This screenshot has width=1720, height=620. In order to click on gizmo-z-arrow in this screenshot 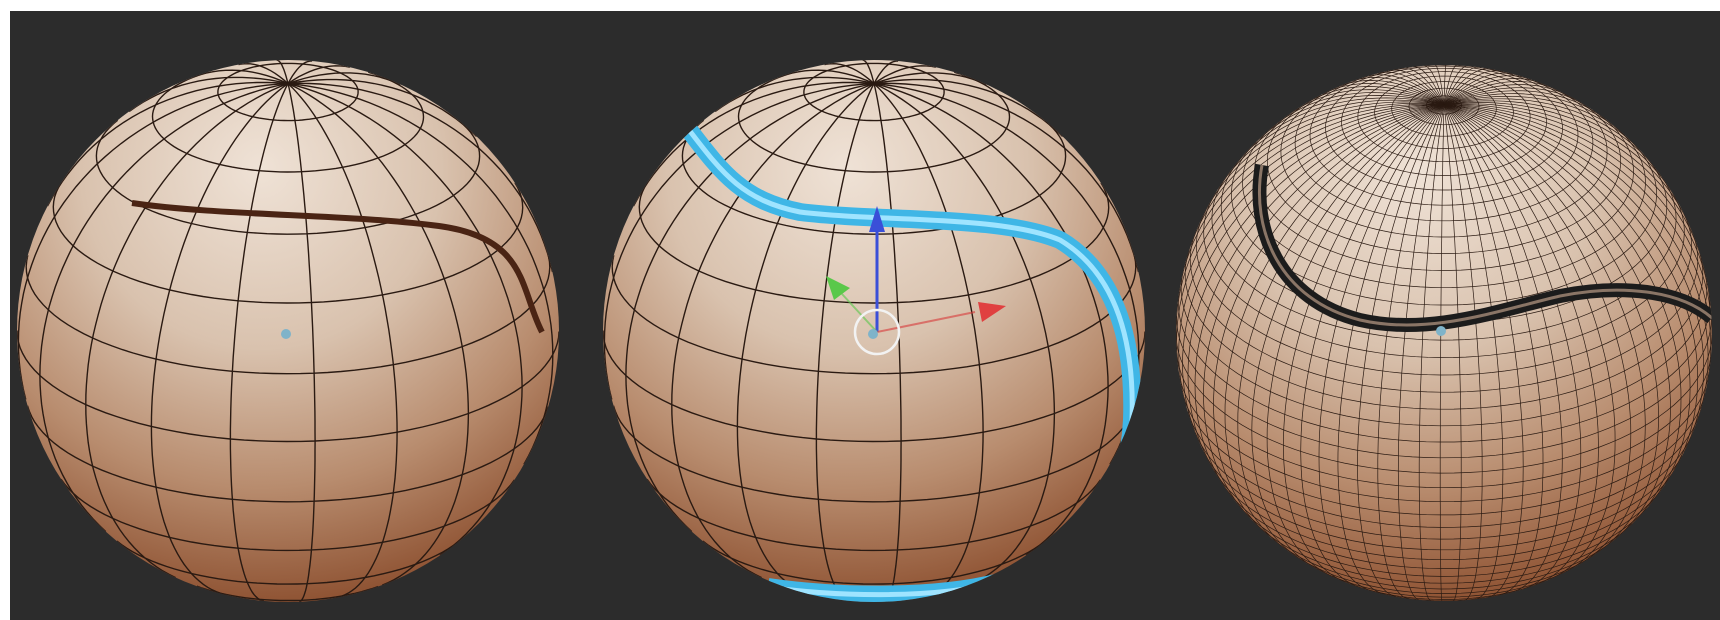, I will do `click(877, 219)`.